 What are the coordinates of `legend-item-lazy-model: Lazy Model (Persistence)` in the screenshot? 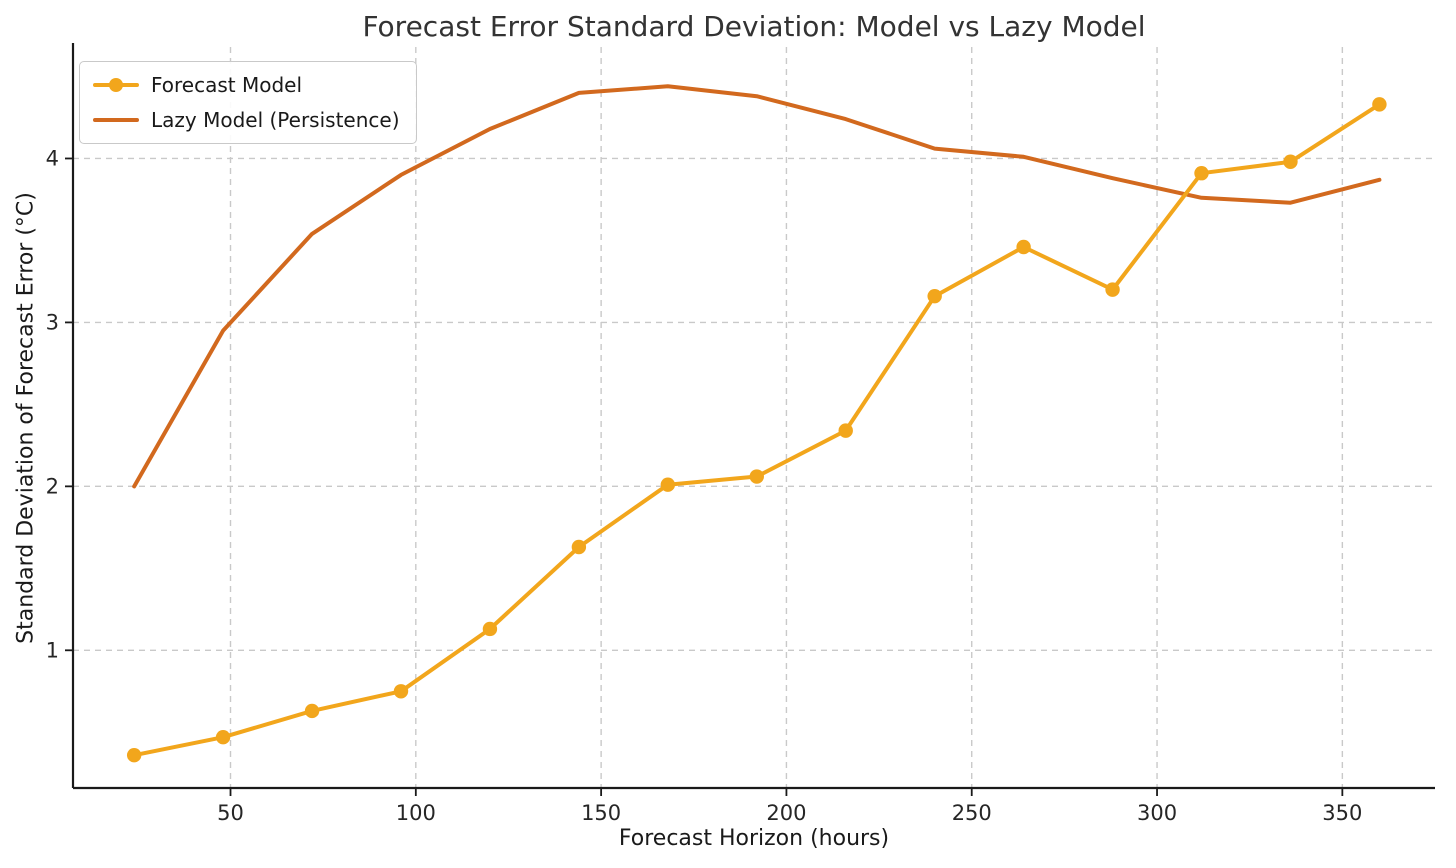 It's located at (246, 120).